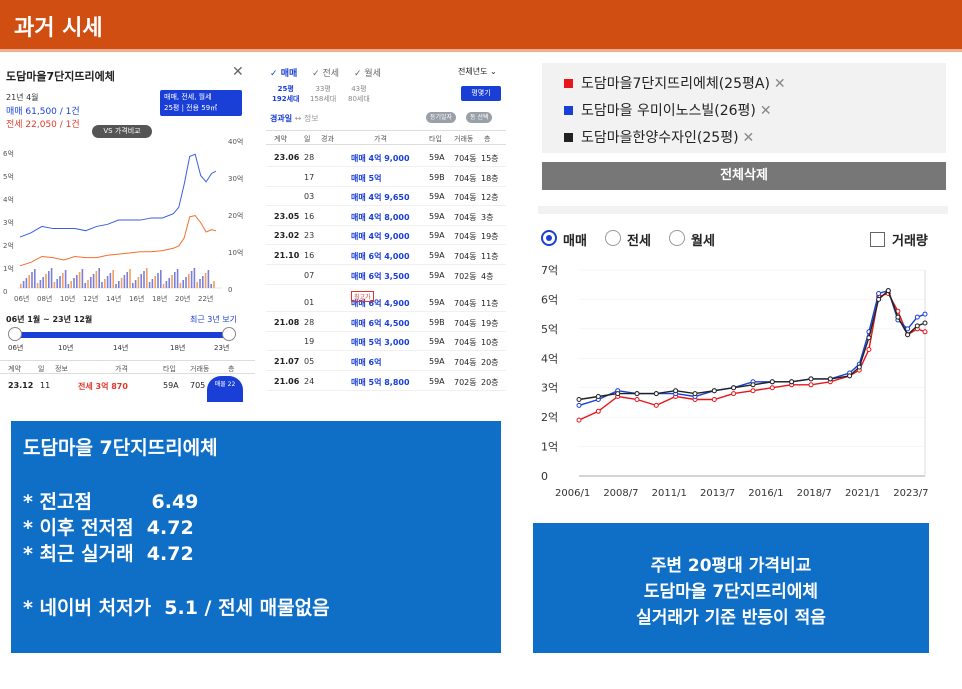  Describe the element at coordinates (44, 298) in the screenshot. I see `x-tick-label: 08년` at that location.